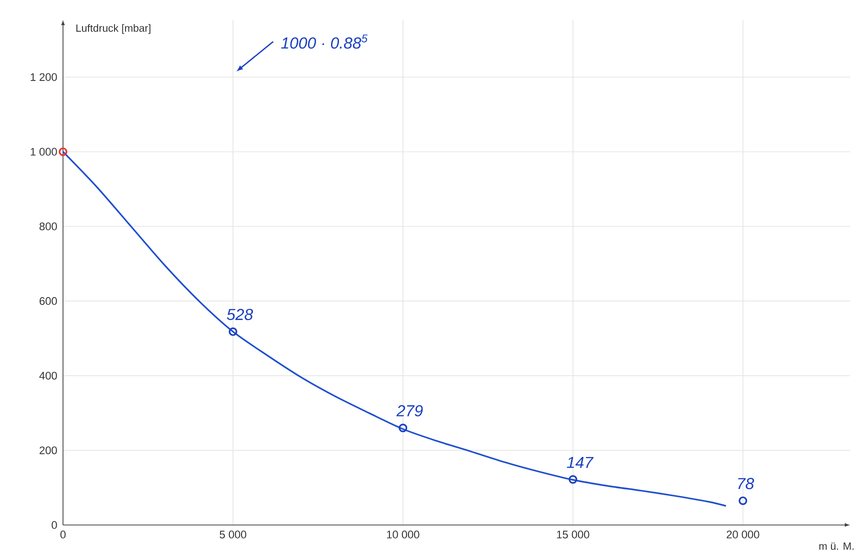 This screenshot has width=862, height=560. What do you see at coordinates (48, 450) in the screenshot?
I see `y-tick-label: 200` at bounding box center [48, 450].